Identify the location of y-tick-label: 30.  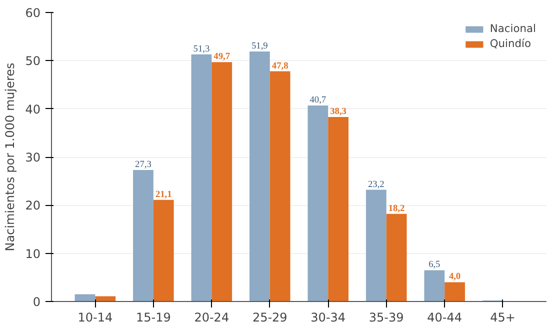
(33, 157).